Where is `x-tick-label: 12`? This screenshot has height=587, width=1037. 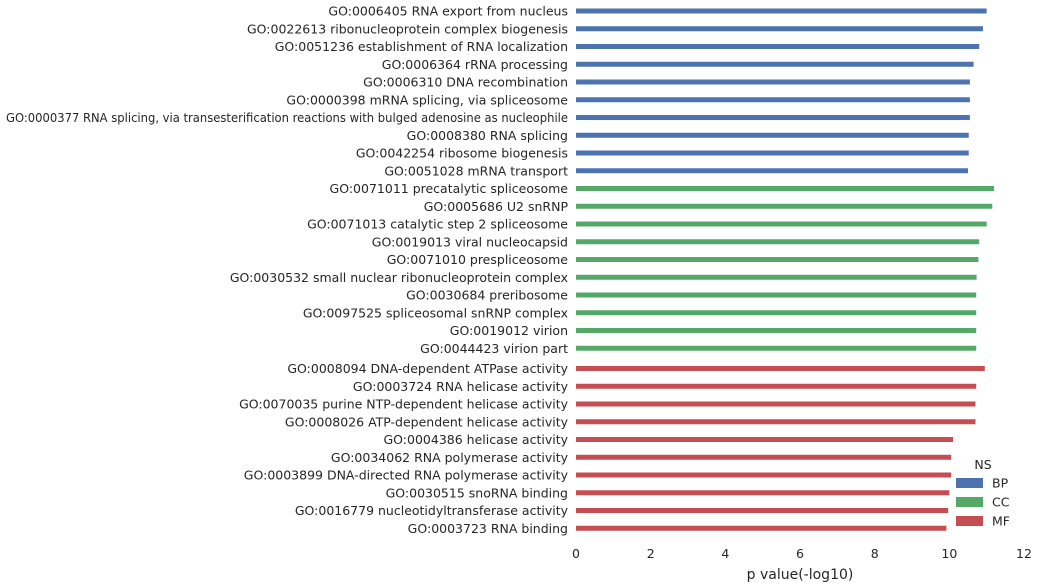 x-tick-label: 12 is located at coordinates (1024, 553).